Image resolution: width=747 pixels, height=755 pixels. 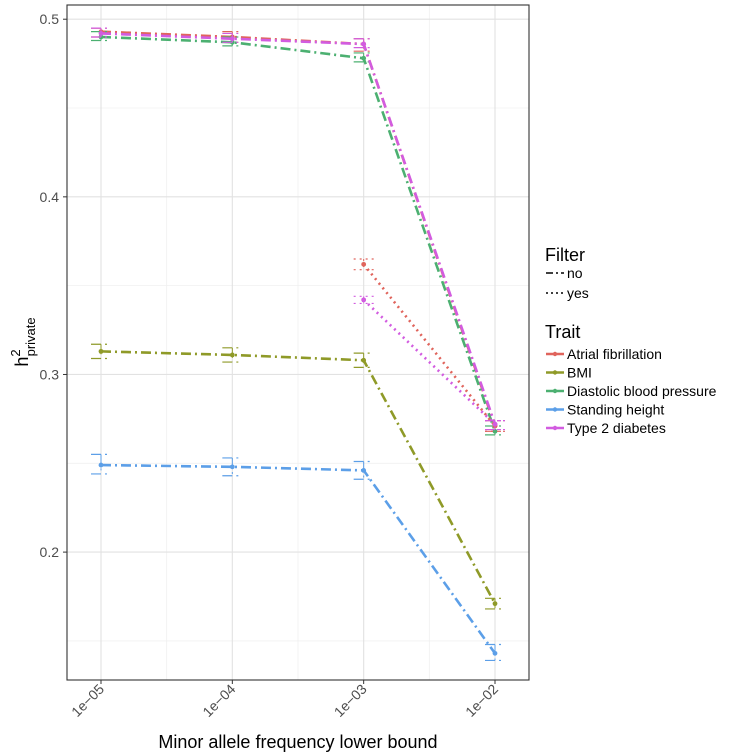 I want to click on series-type-2-diabetes-yes, so click(x=429, y=363).